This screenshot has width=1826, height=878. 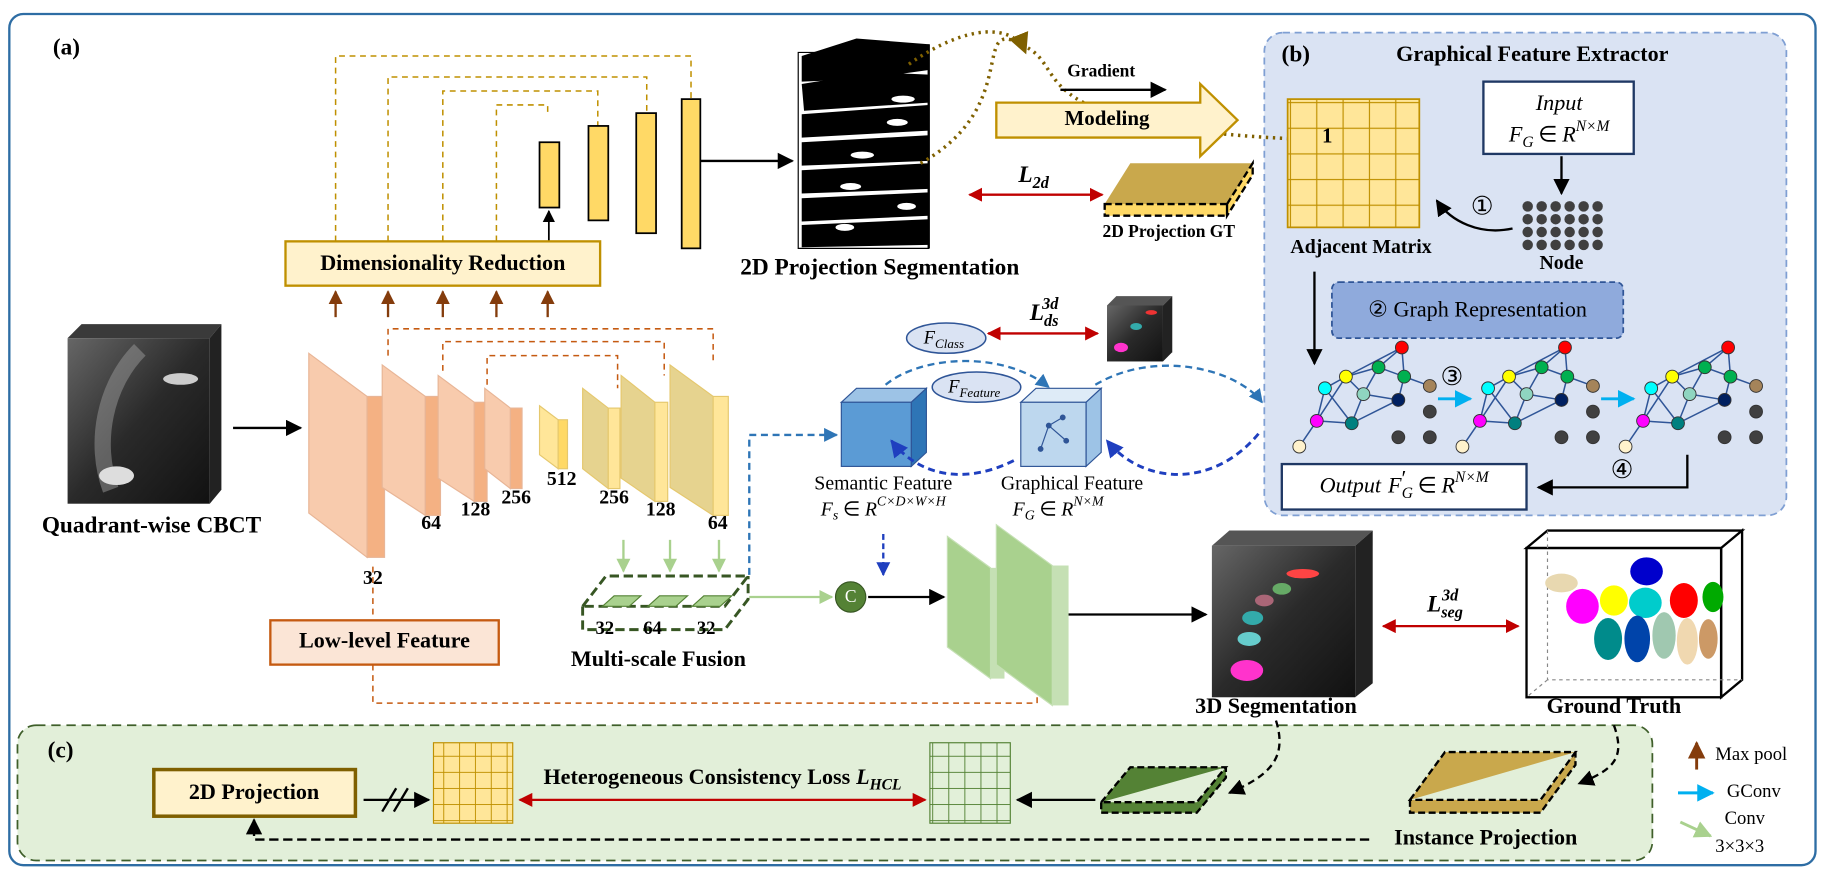 I want to click on label: 1, so click(x=1327, y=135).